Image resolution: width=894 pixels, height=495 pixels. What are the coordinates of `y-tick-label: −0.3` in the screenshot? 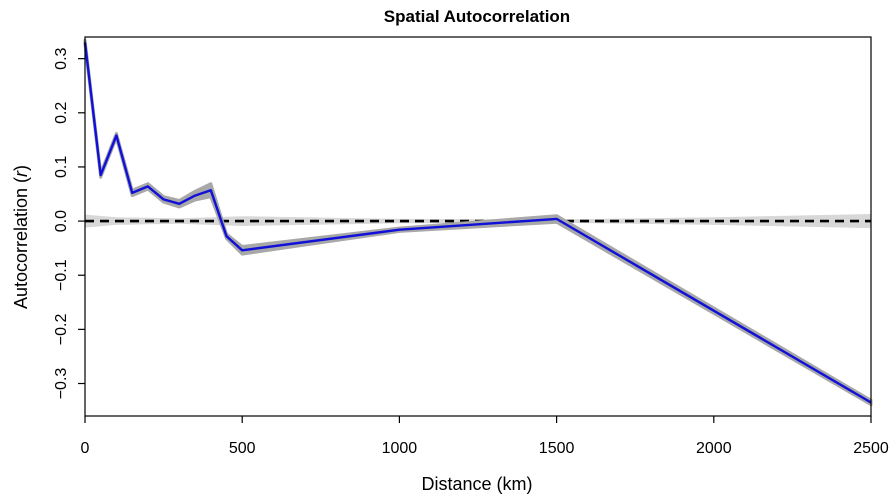 It's located at (61, 384).